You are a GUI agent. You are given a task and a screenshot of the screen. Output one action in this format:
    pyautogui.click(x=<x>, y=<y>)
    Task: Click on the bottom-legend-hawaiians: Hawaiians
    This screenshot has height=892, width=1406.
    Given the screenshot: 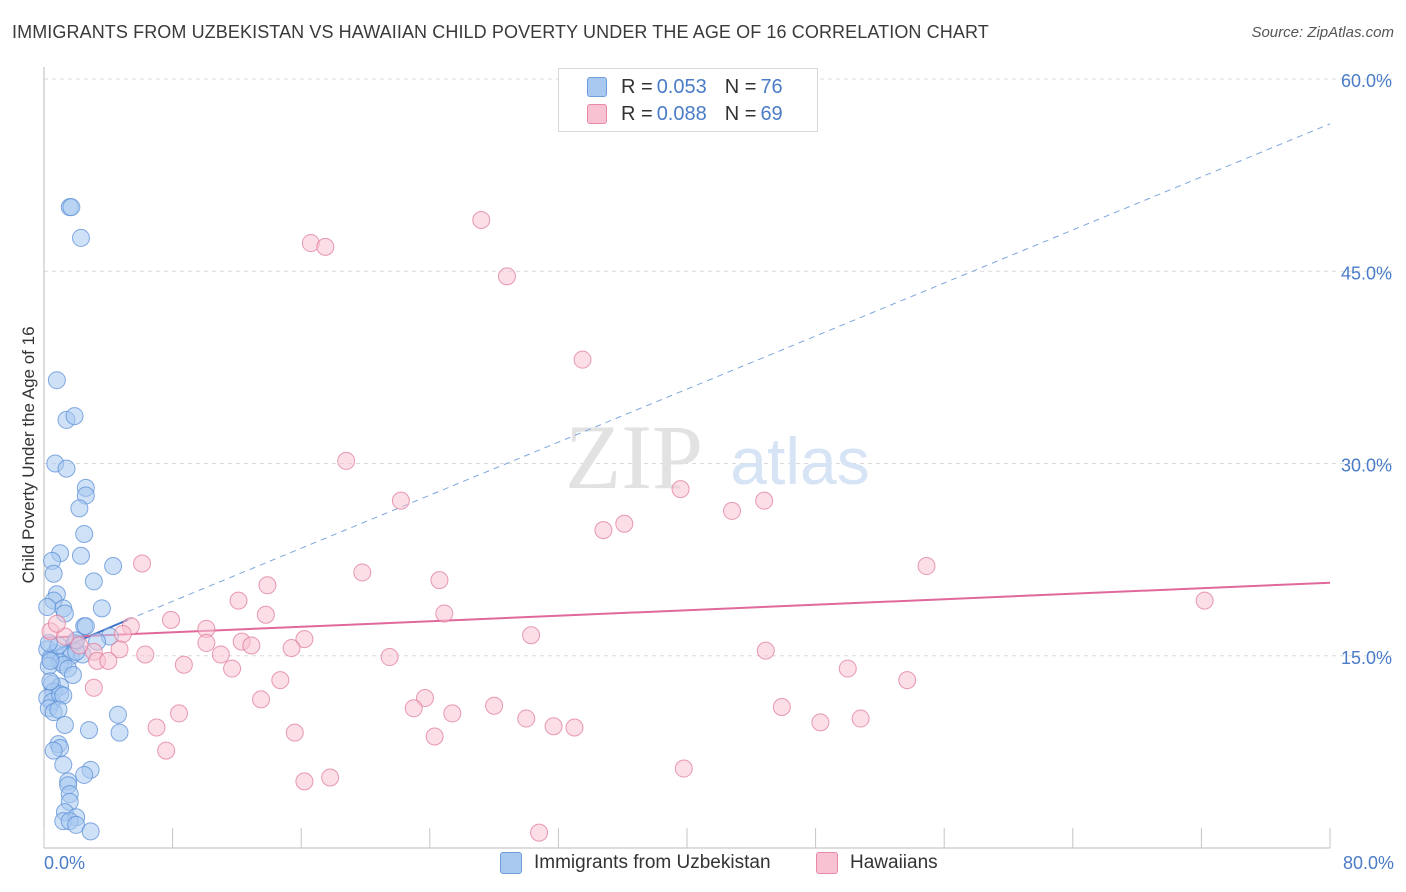 What is the action you would take?
    pyautogui.click(x=877, y=863)
    